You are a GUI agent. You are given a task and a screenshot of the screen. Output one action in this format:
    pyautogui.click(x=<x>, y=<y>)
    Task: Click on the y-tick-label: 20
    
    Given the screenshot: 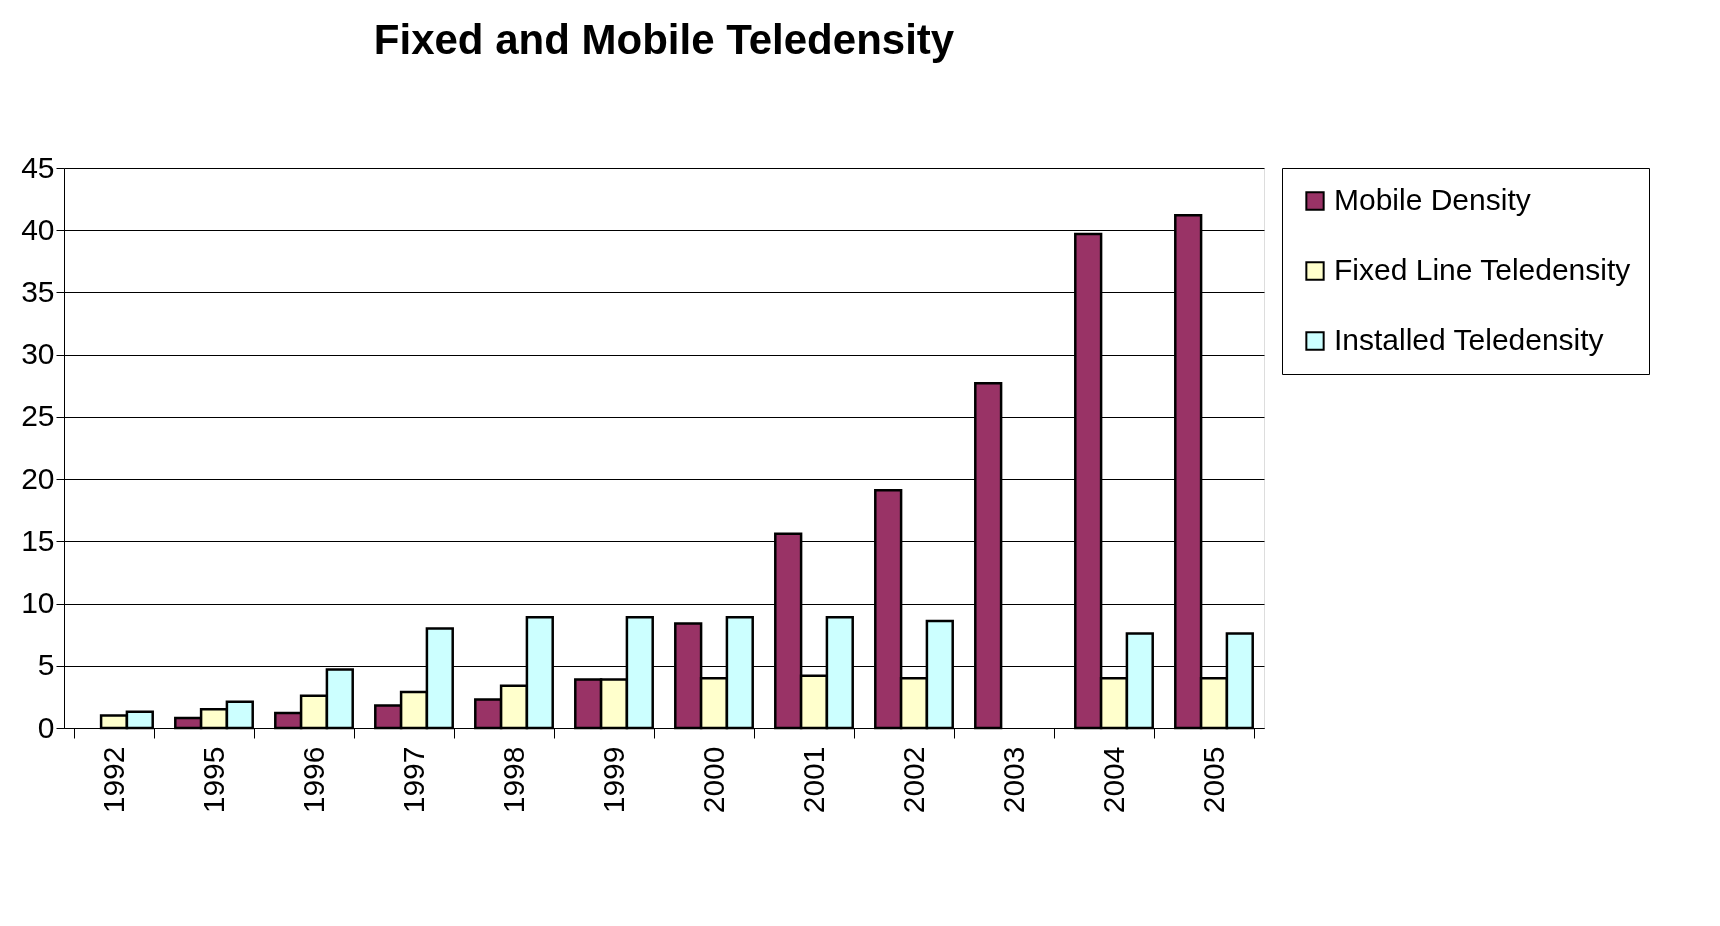 What is the action you would take?
    pyautogui.click(x=38, y=478)
    